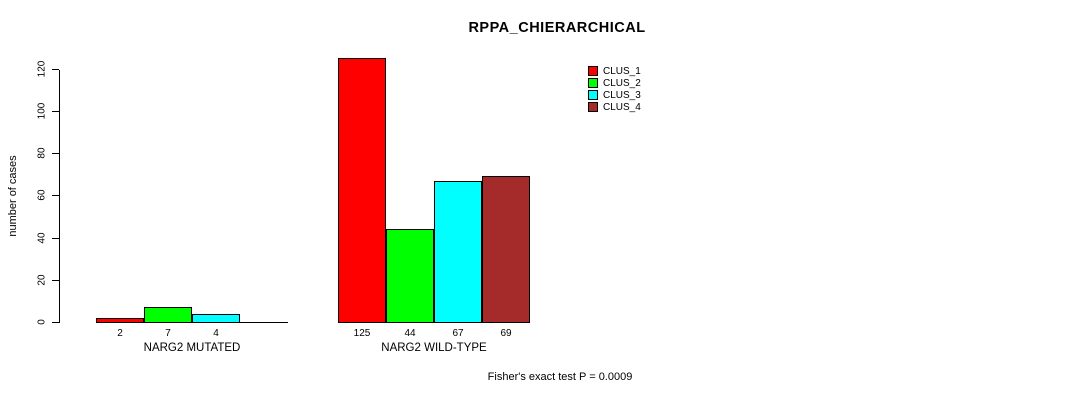 The image size is (1090, 400). What do you see at coordinates (59, 196) in the screenshot?
I see `y-axis-line` at bounding box center [59, 196].